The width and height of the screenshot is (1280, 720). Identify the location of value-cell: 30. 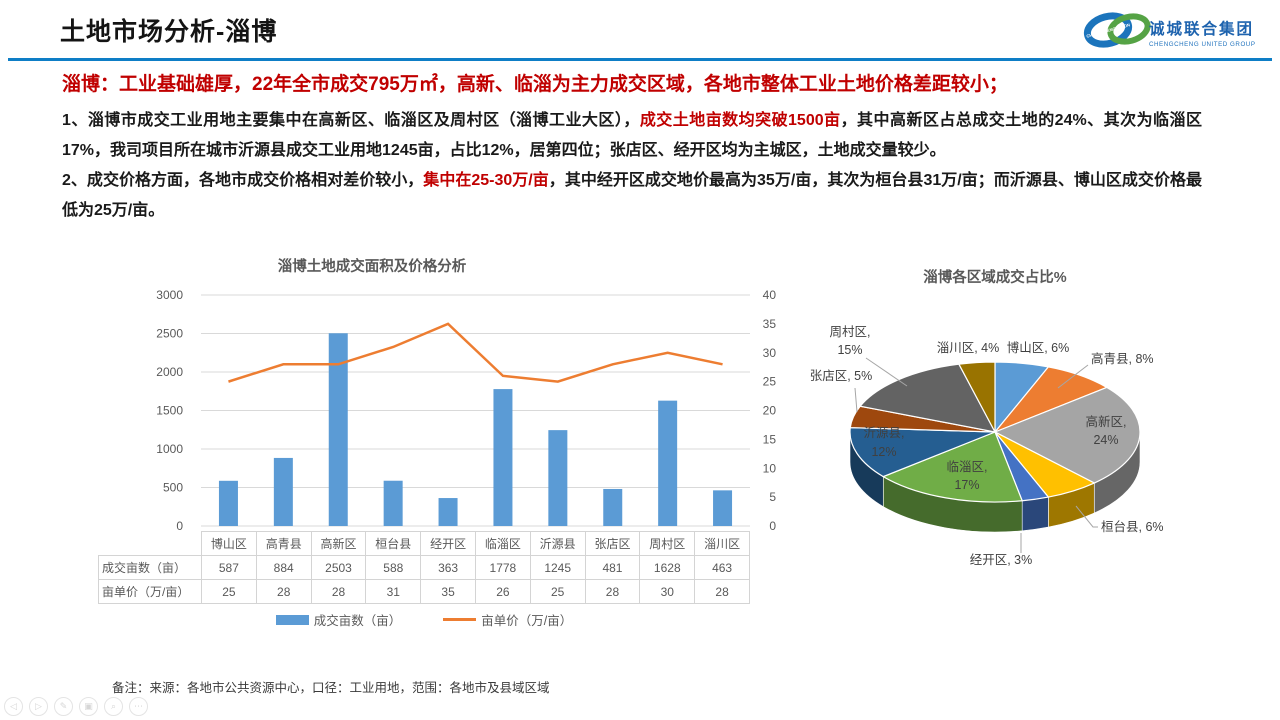
(667, 591).